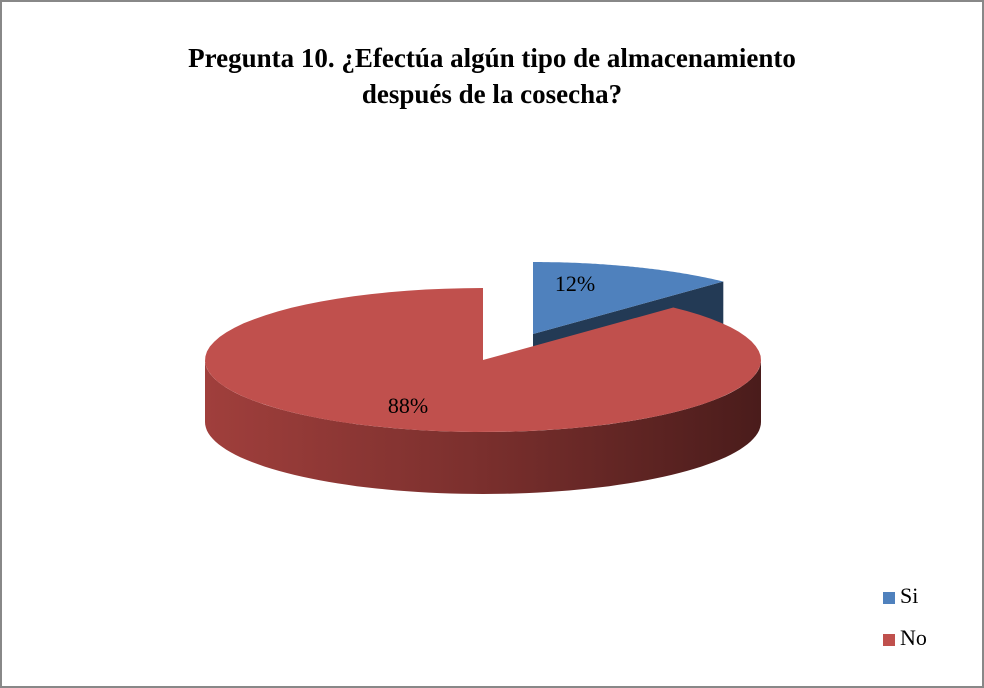  What do you see at coordinates (483, 427) in the screenshot?
I see `pie-slice-side` at bounding box center [483, 427].